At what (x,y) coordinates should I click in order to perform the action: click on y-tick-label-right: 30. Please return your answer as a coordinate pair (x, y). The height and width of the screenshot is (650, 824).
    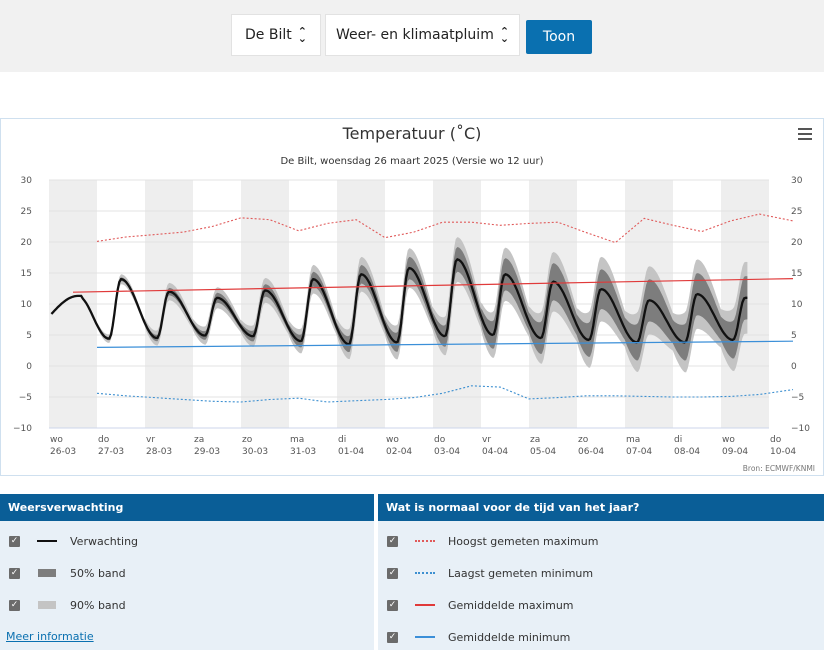
    Looking at the image, I should click on (797, 181).